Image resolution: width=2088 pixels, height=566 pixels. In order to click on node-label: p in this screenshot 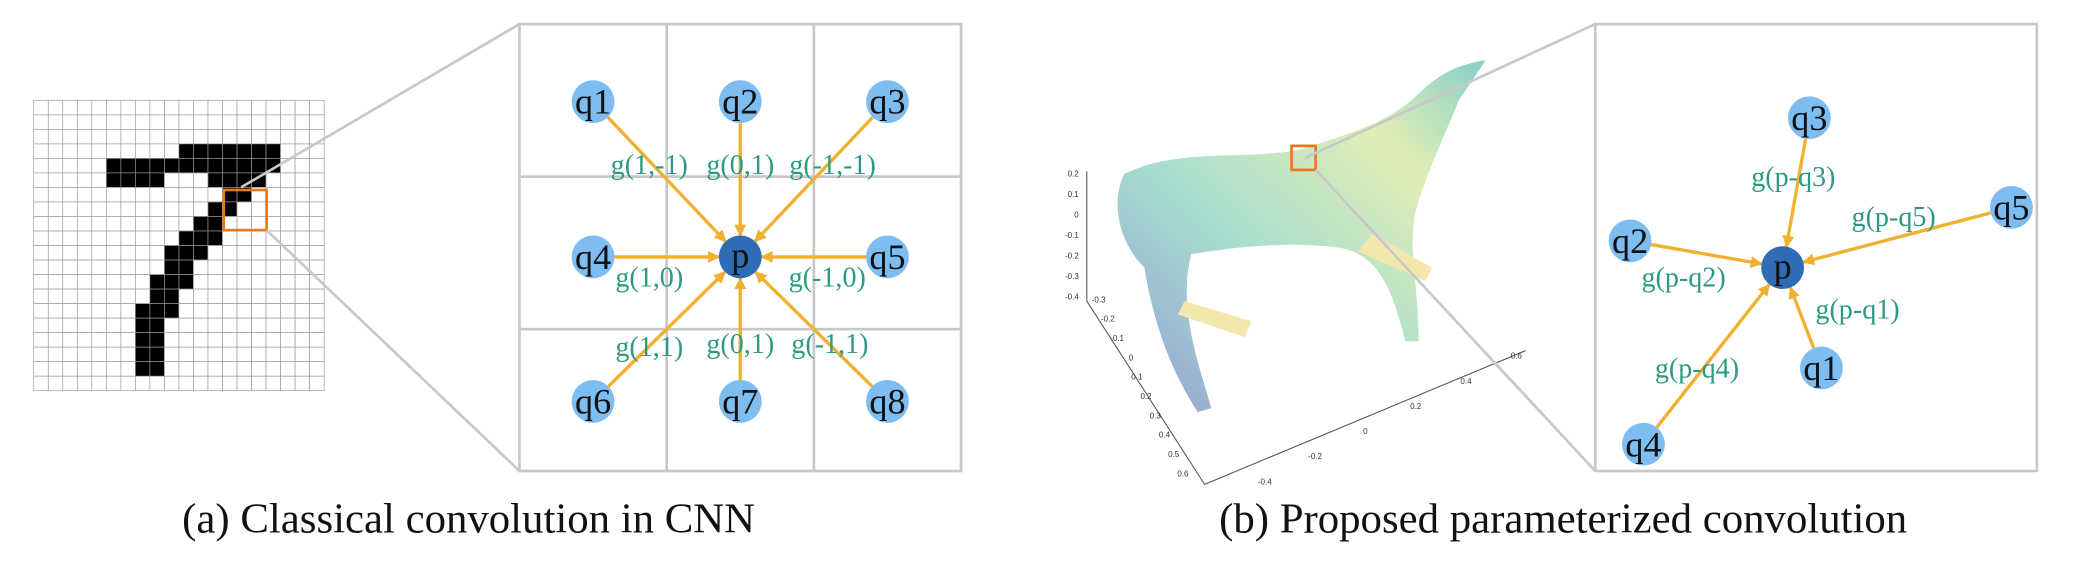, I will do `click(740, 256)`.